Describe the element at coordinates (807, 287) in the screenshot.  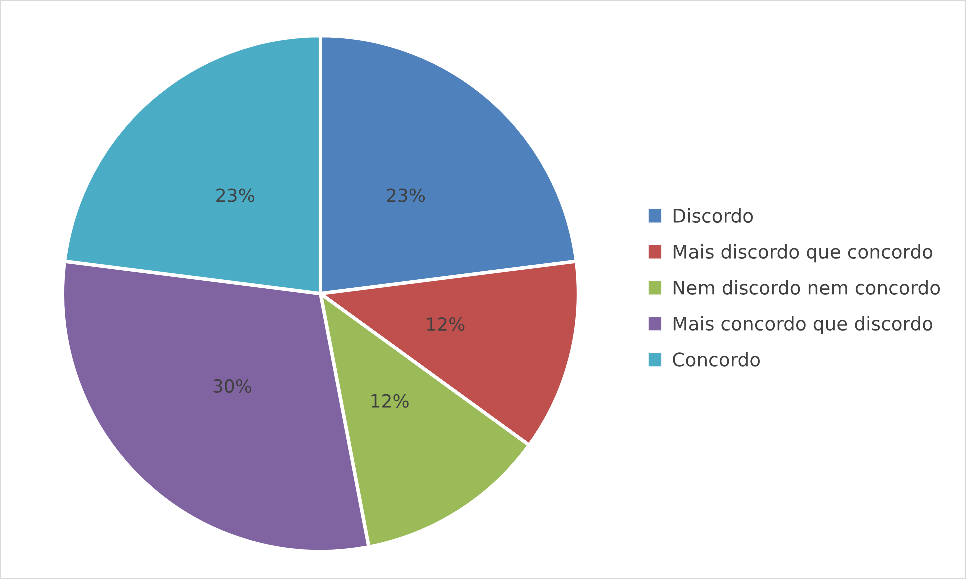
I see `legend-label: Nem discordo nem concordo` at that location.